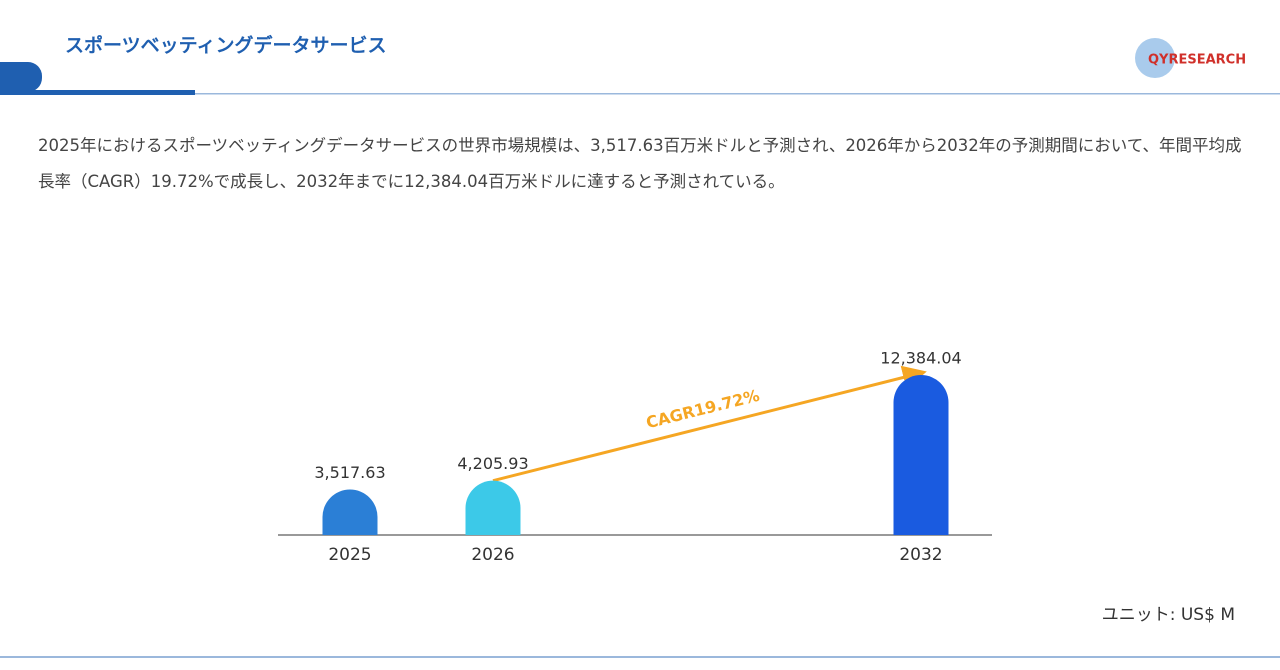  What do you see at coordinates (1168, 615) in the screenshot?
I see `unit: ユニット: US$ M` at bounding box center [1168, 615].